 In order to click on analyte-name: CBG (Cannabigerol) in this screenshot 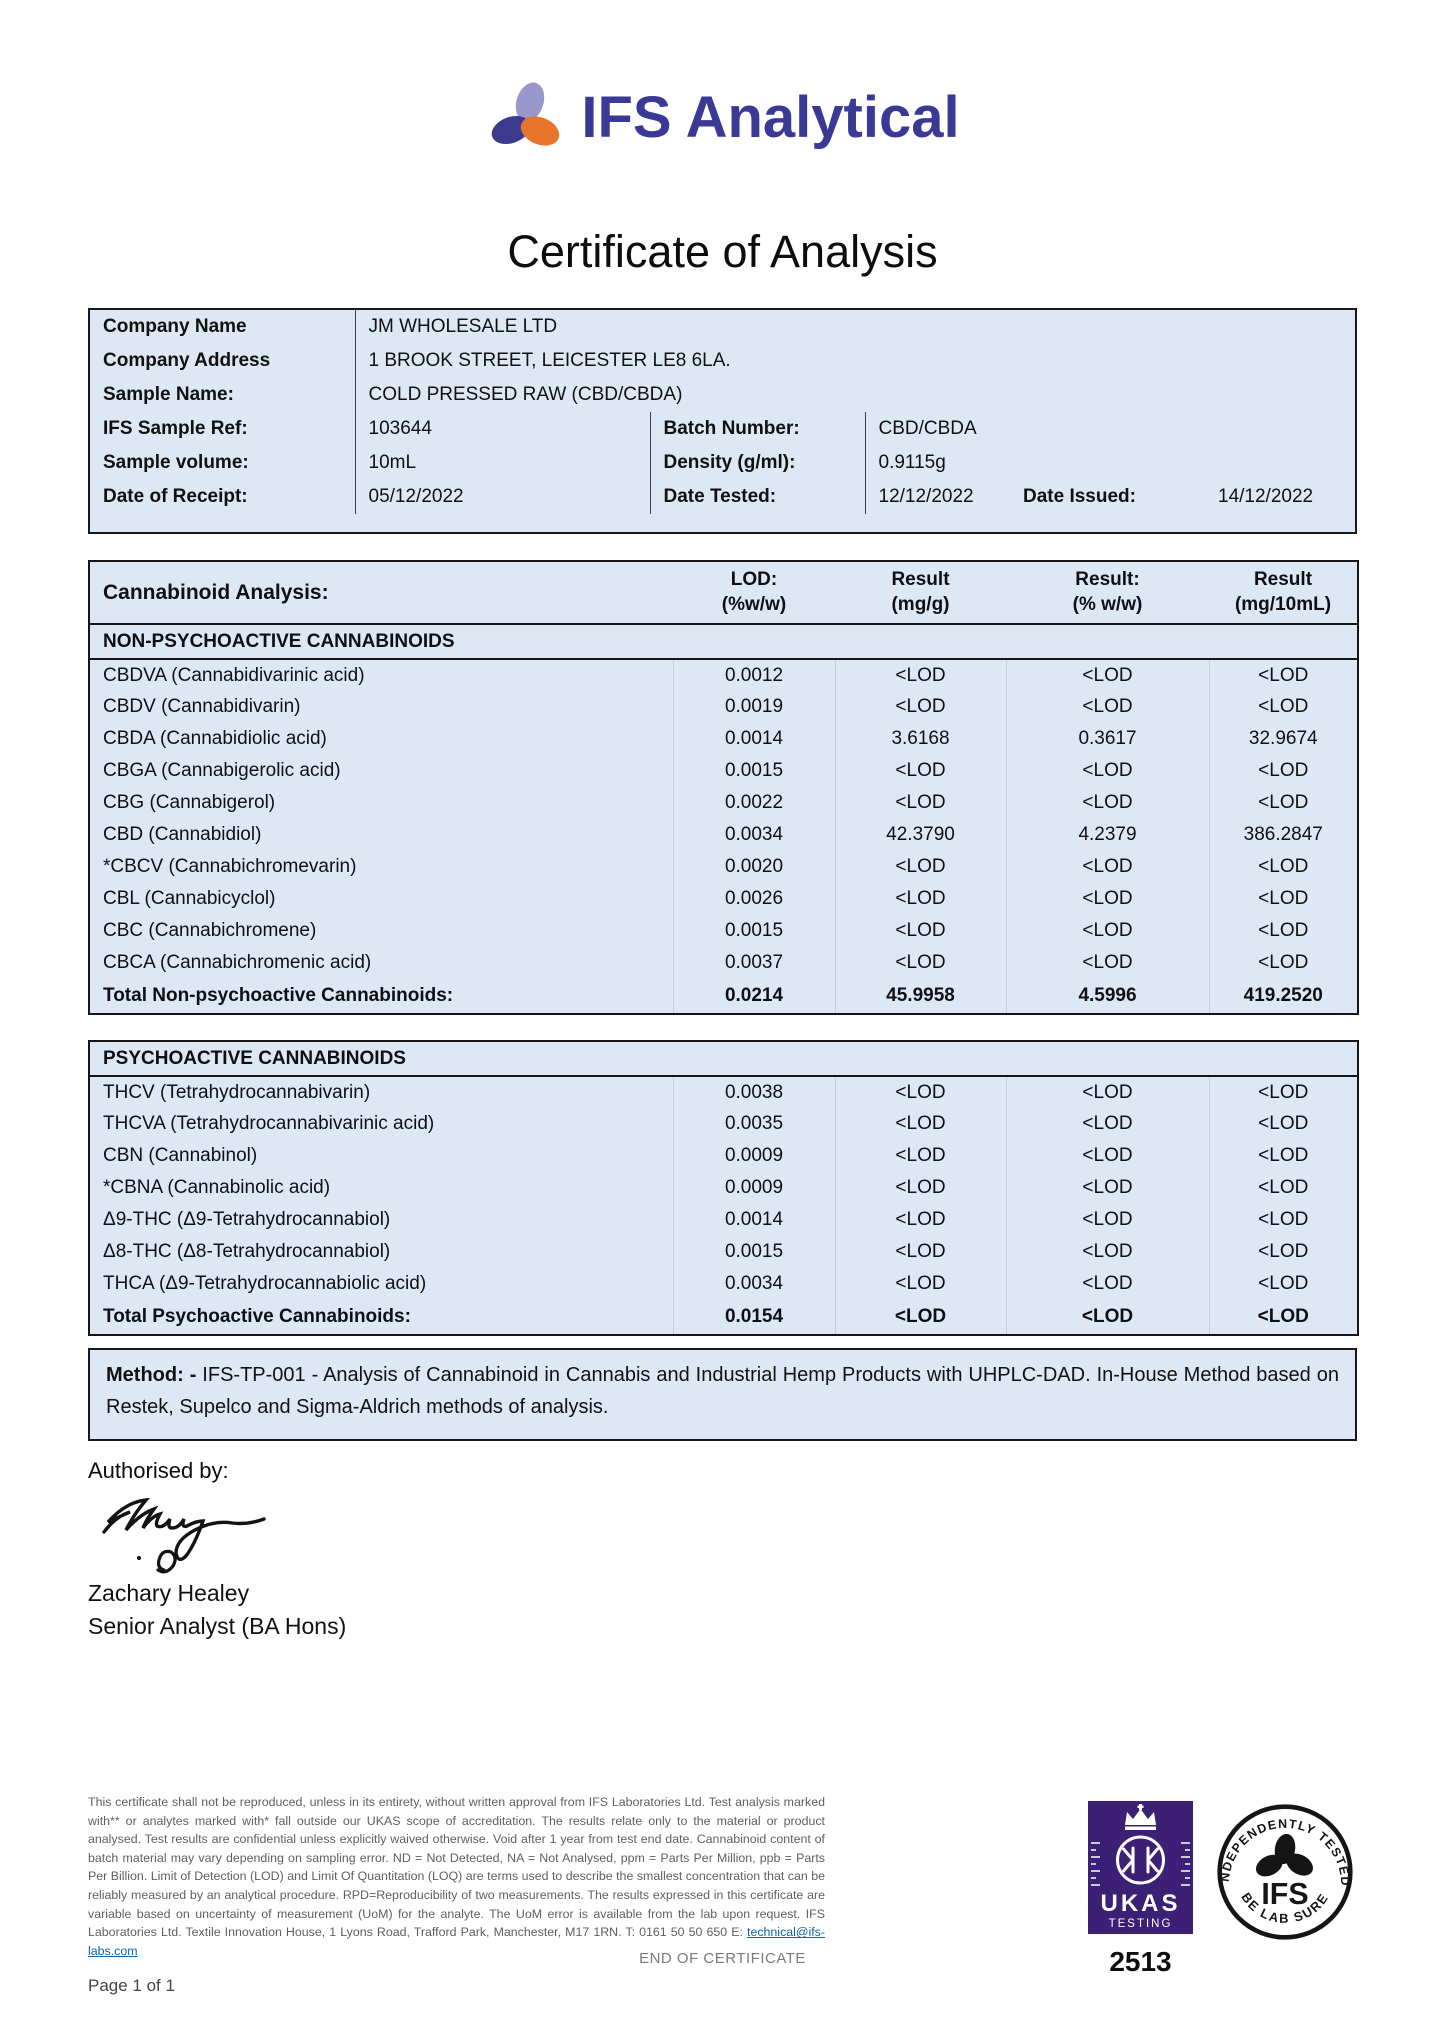, I will do `click(189, 803)`.